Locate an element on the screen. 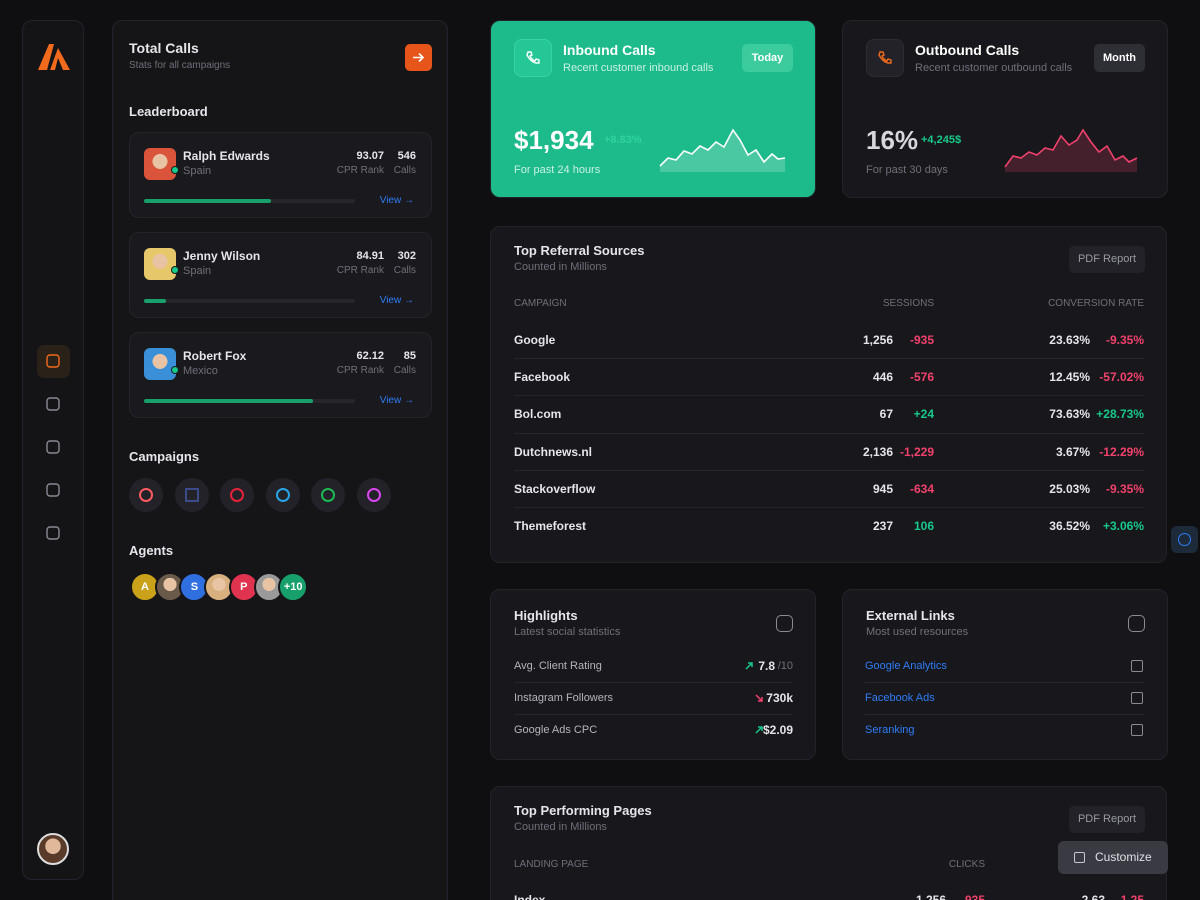  rate-value: 3.67% is located at coordinates (1072, 451).